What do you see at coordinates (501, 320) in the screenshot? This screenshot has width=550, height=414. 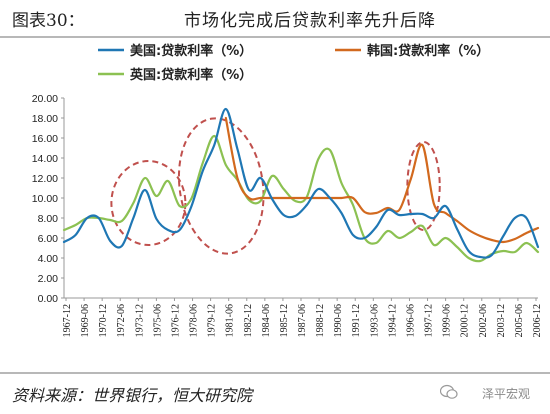 I see `x-tick-label: 2003-12` at bounding box center [501, 320].